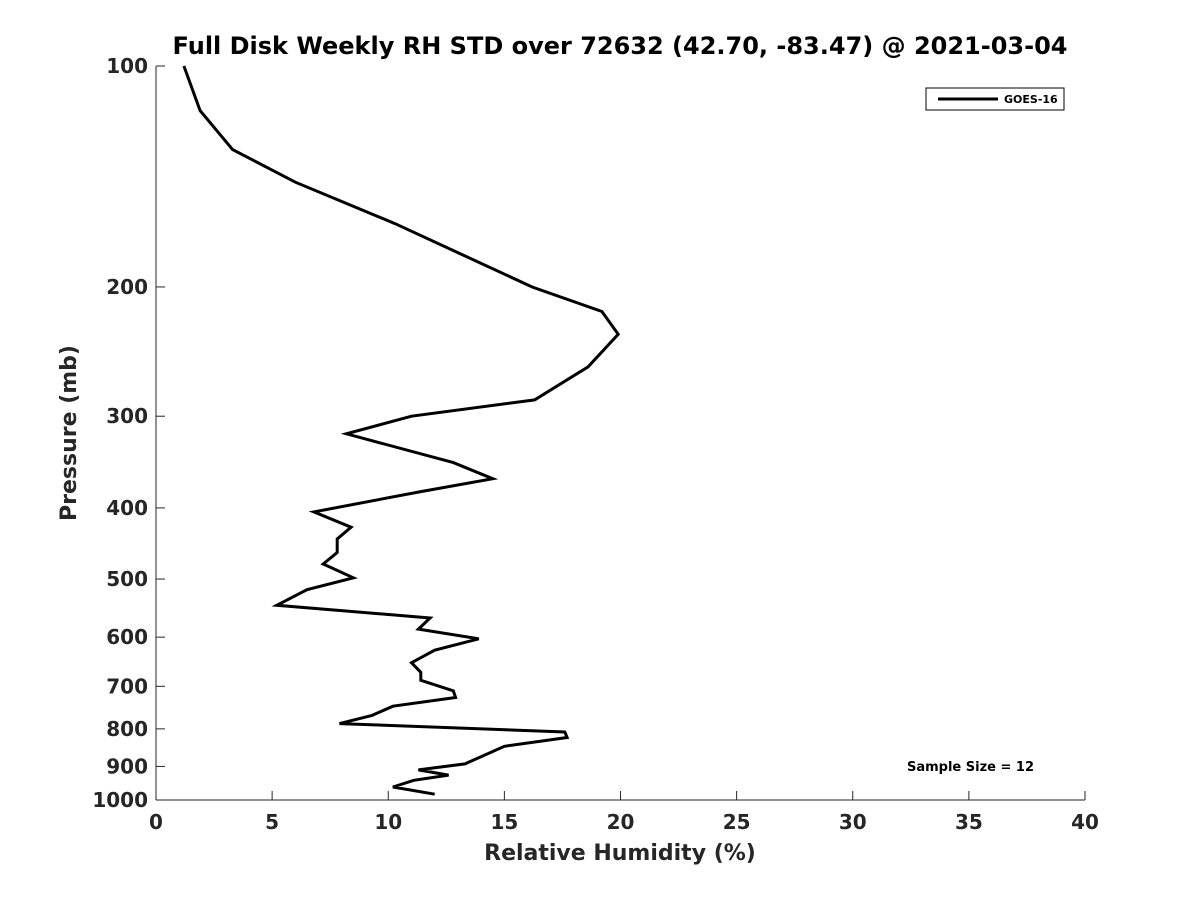 The width and height of the screenshot is (1200, 900). Describe the element at coordinates (1031, 99) in the screenshot. I see `legend-label: GOES-16` at that location.